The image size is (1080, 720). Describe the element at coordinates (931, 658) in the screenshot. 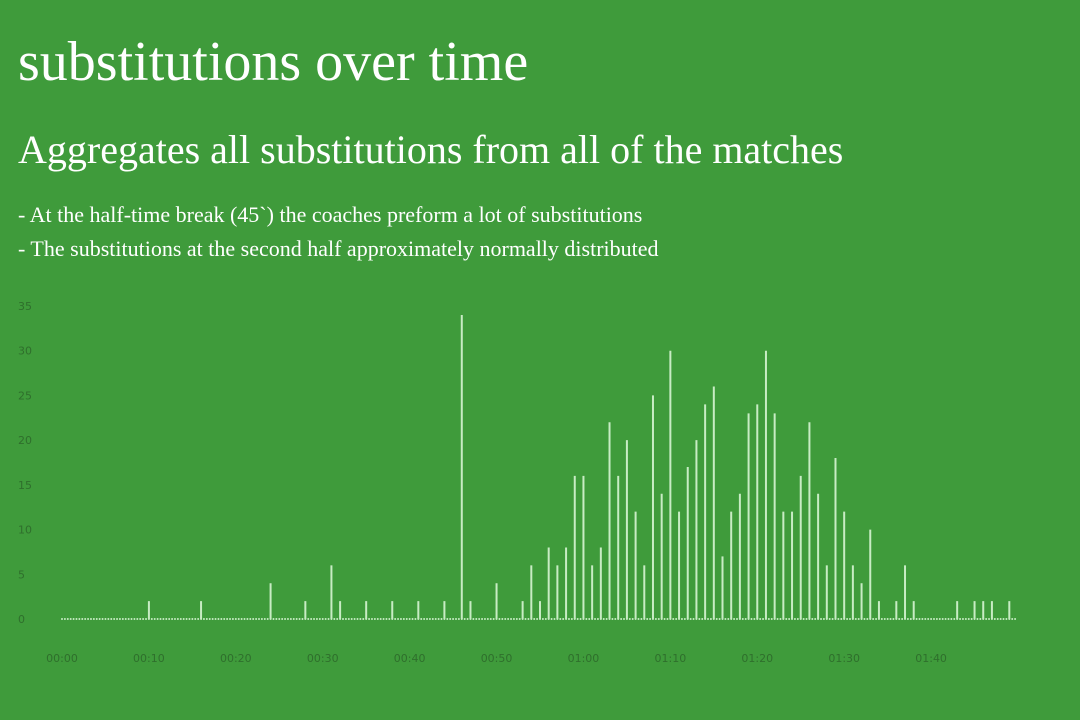

I see `x-tick-label: 01:40` at that location.